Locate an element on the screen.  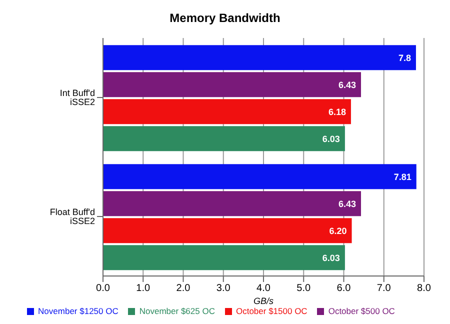
legend-label: November $625 OC is located at coordinates (177, 311).